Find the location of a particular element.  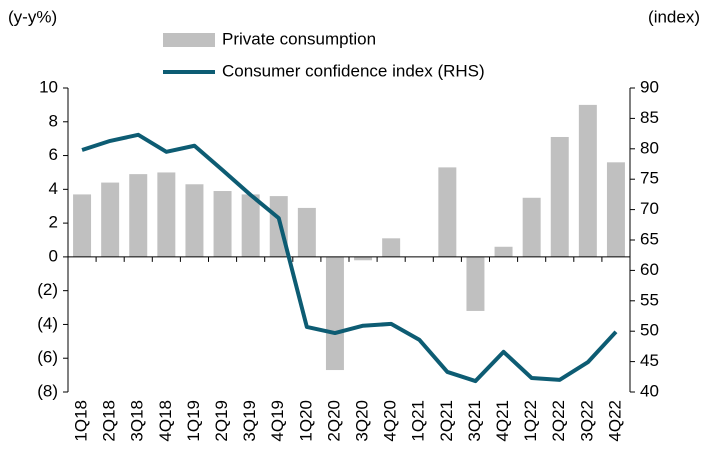

y-tick-label: 4 is located at coordinates (53, 188).